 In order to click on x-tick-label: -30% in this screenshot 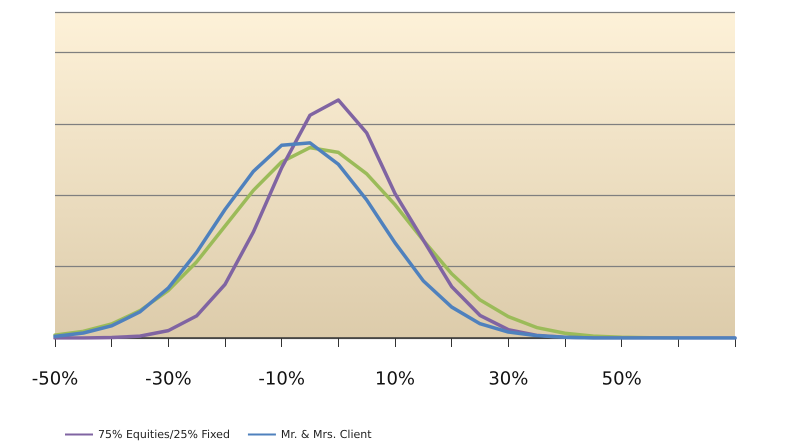, I will do `click(168, 379)`.